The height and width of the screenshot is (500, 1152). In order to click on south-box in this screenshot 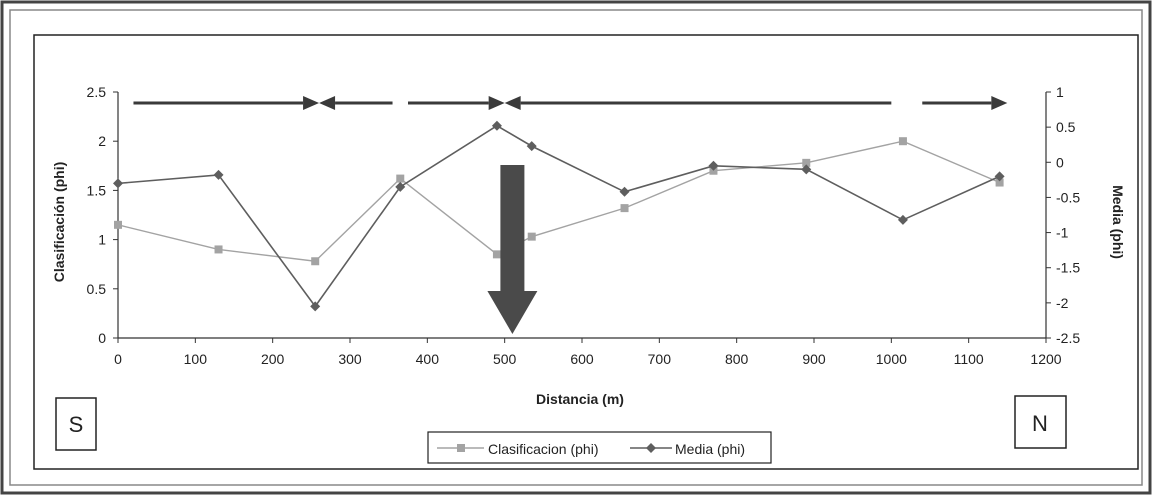, I will do `click(76, 424)`.